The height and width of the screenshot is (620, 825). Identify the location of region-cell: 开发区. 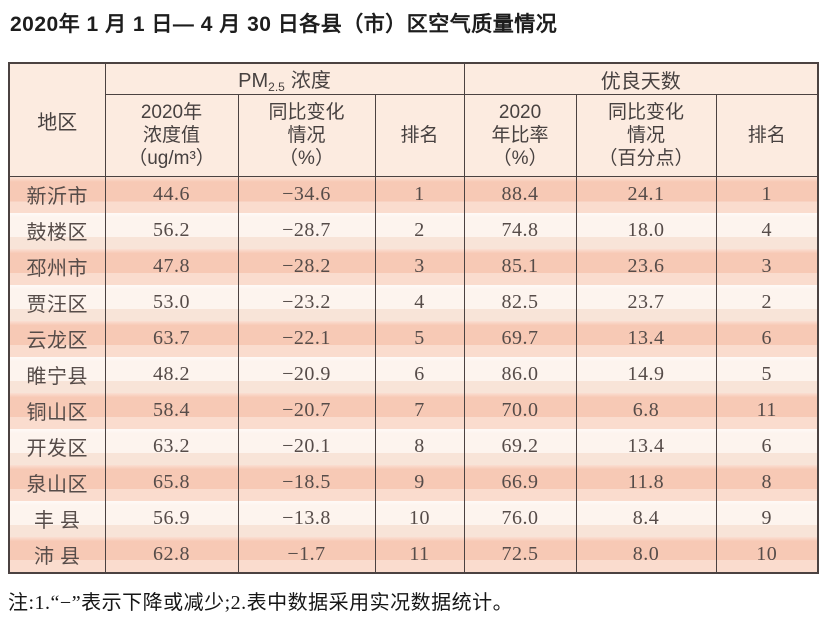
(57, 446).